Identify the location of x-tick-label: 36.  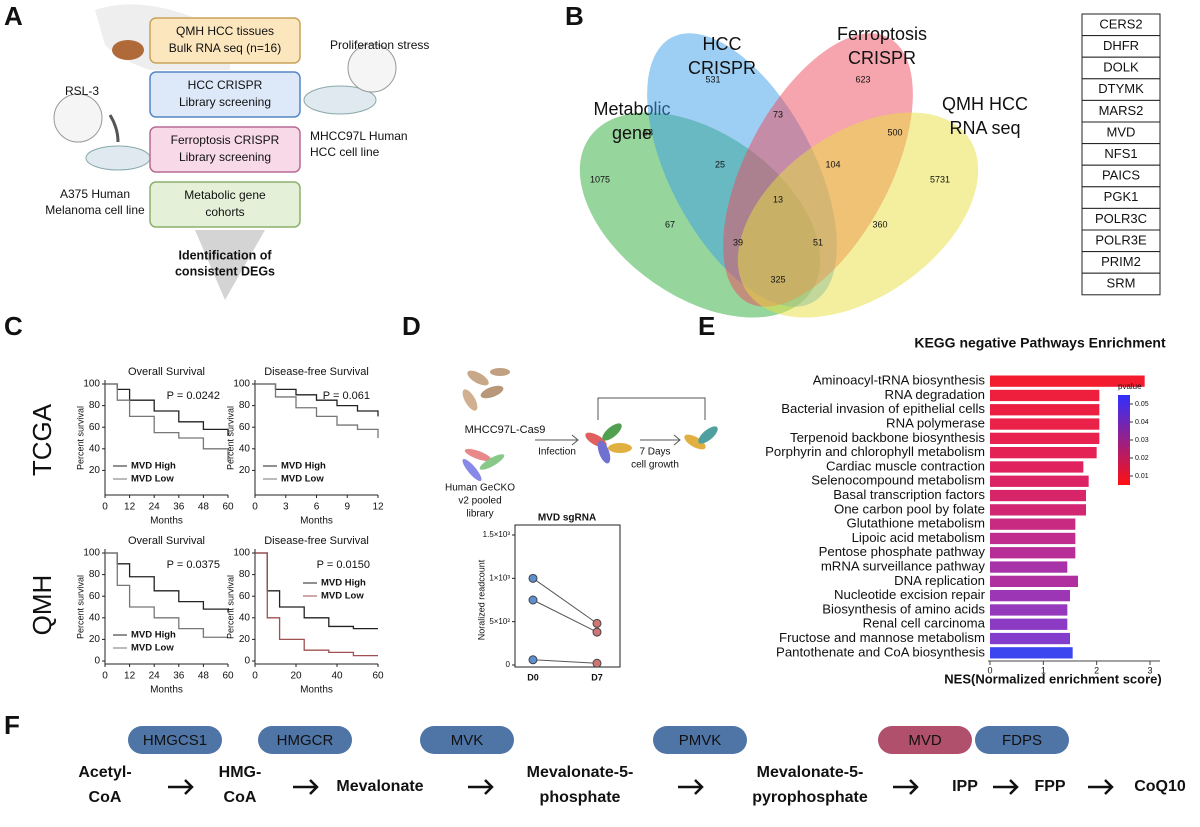
(179, 676).